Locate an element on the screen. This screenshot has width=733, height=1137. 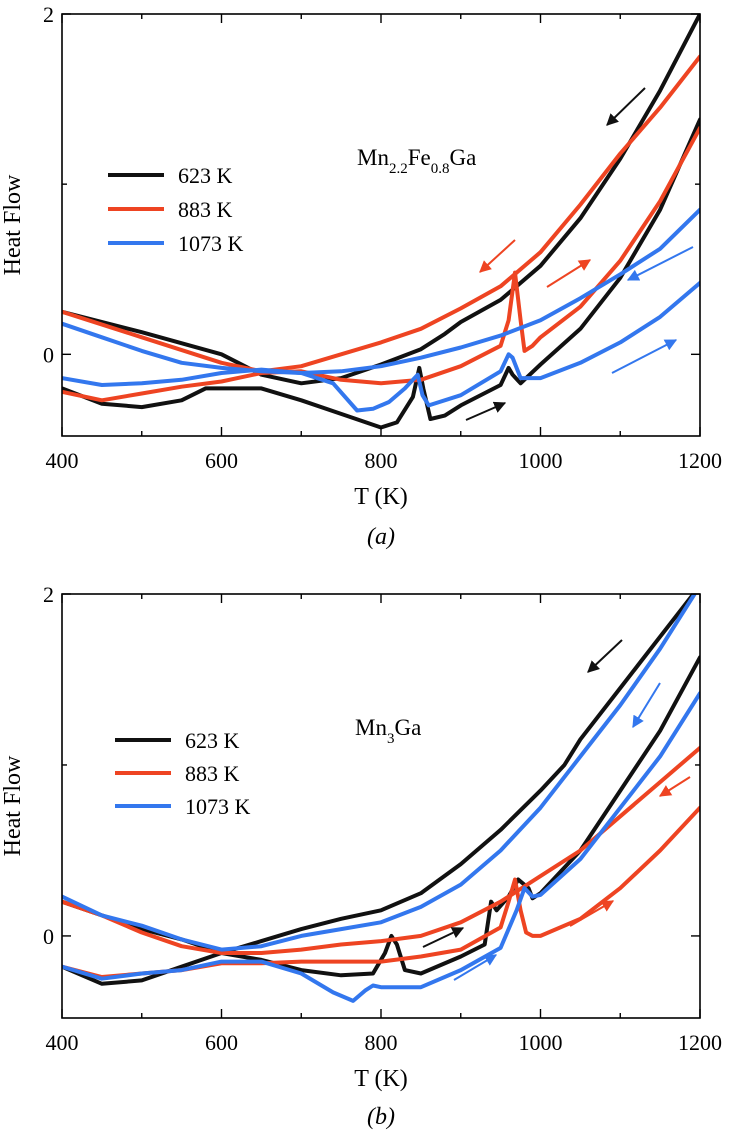
subscript: 2.2 is located at coordinates (398, 169).